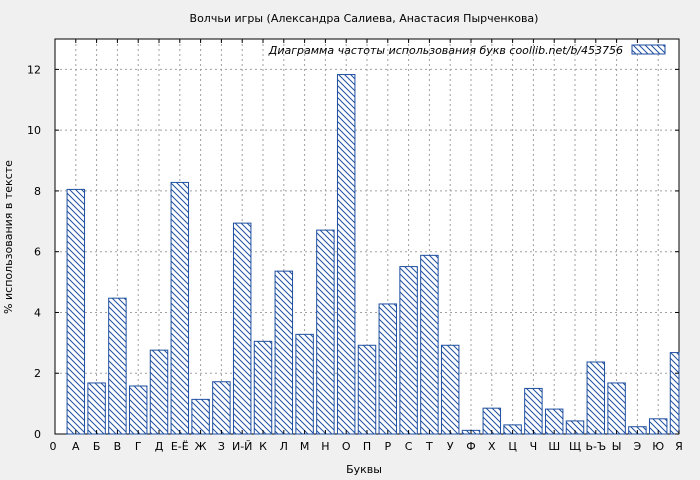 The height and width of the screenshot is (480, 700). I want to click on bar-В, so click(117, 366).